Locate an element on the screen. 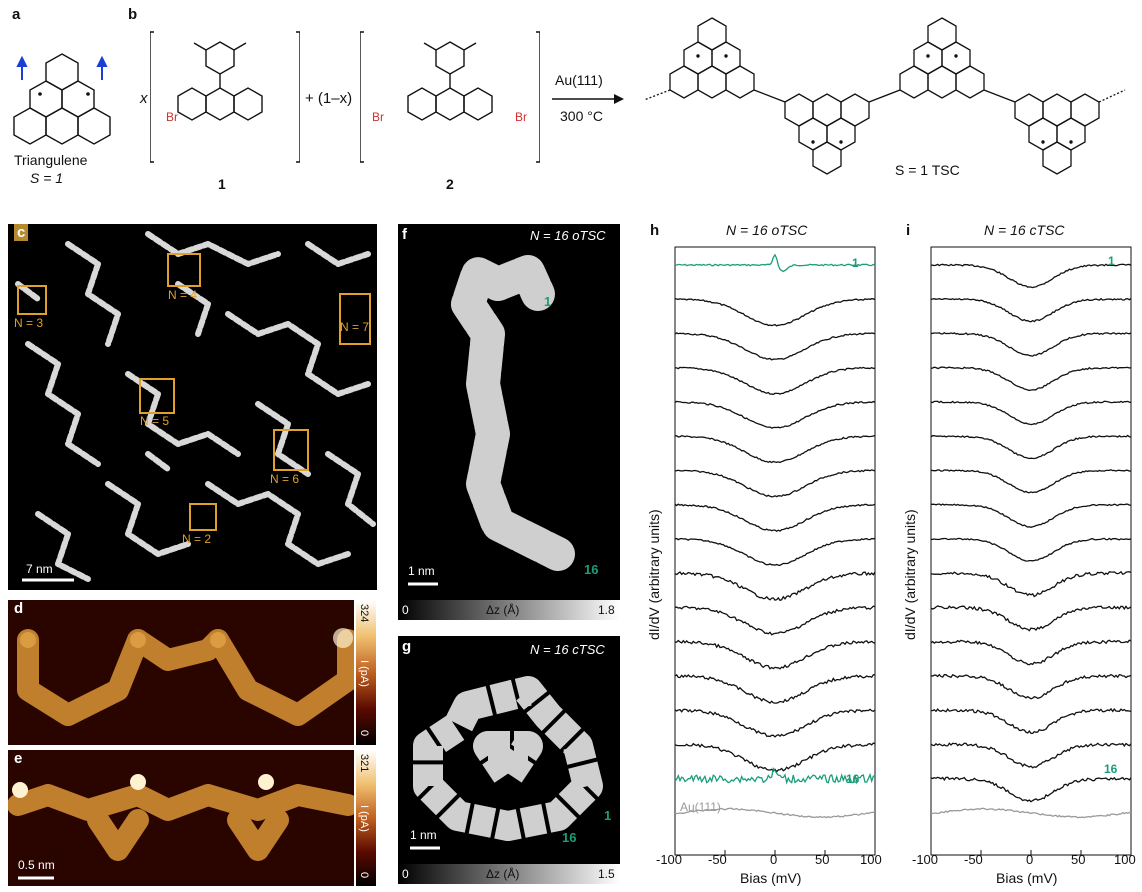  otsc-end-1: 1 is located at coordinates (548, 301).